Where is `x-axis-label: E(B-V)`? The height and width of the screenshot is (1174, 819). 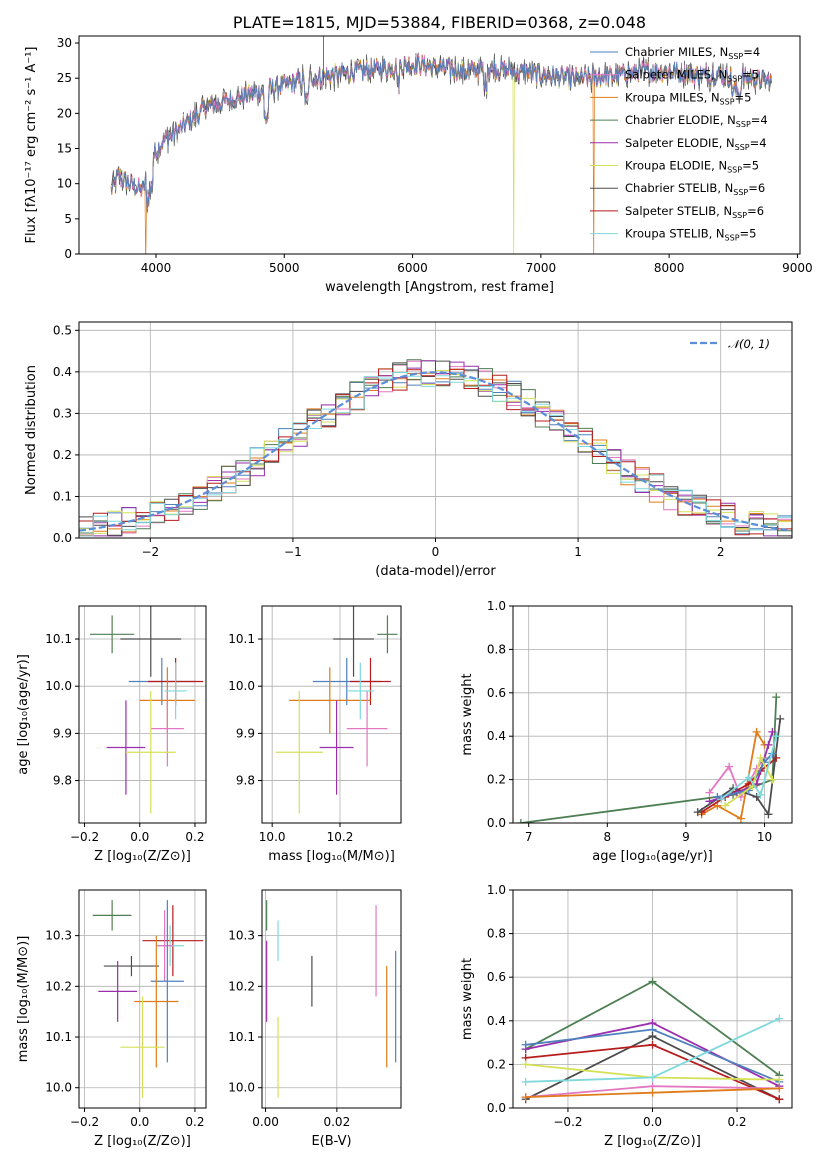
x-axis-label: E(B-V) is located at coordinates (331, 1141).